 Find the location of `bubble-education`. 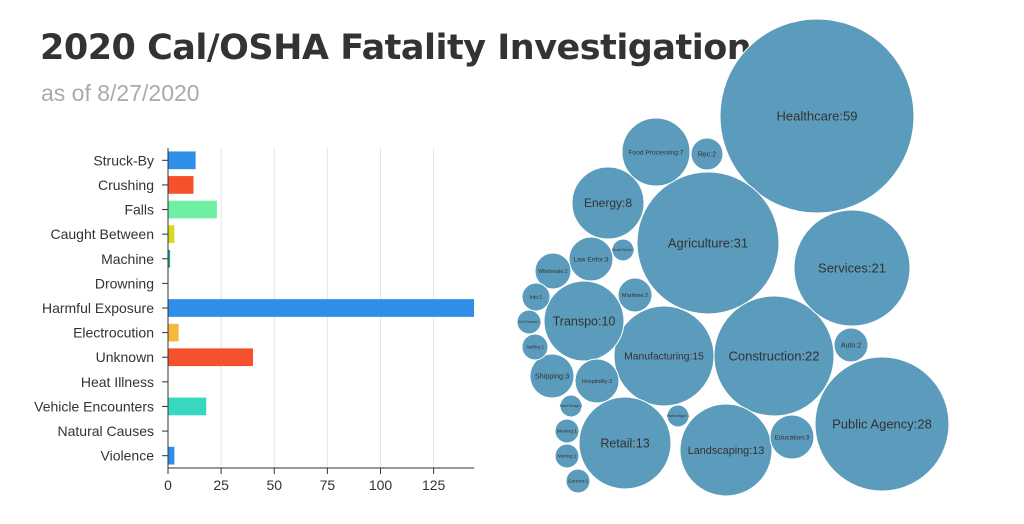

bubble-education is located at coordinates (792, 437).